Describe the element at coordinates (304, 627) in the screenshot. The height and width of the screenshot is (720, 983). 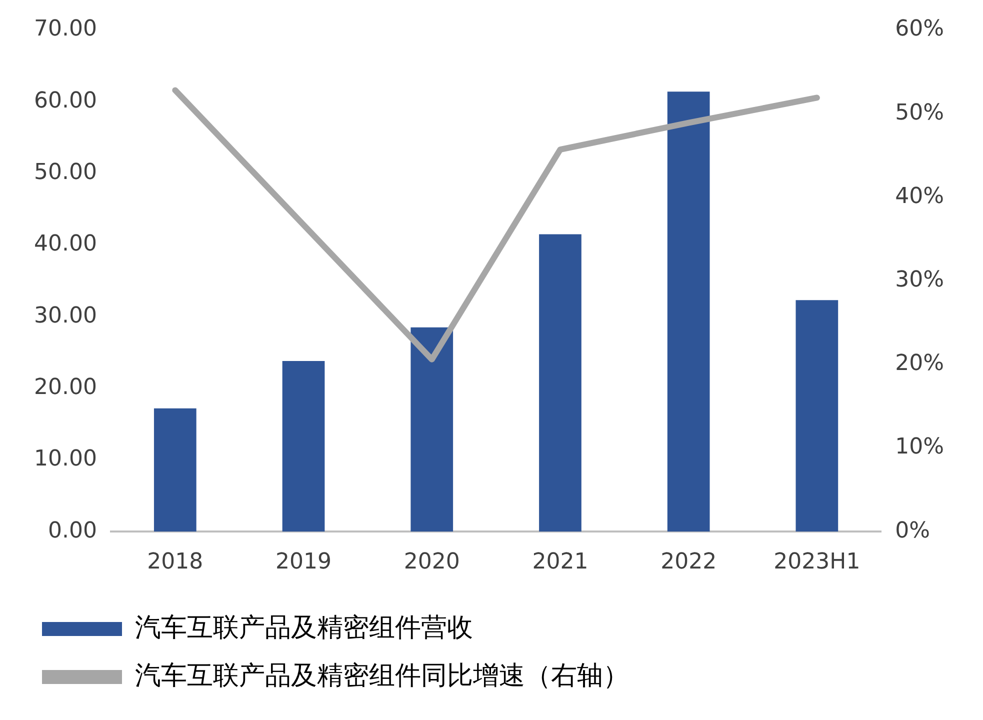
I see `legend-label: 汽车互联产品及精密组件营收` at that location.